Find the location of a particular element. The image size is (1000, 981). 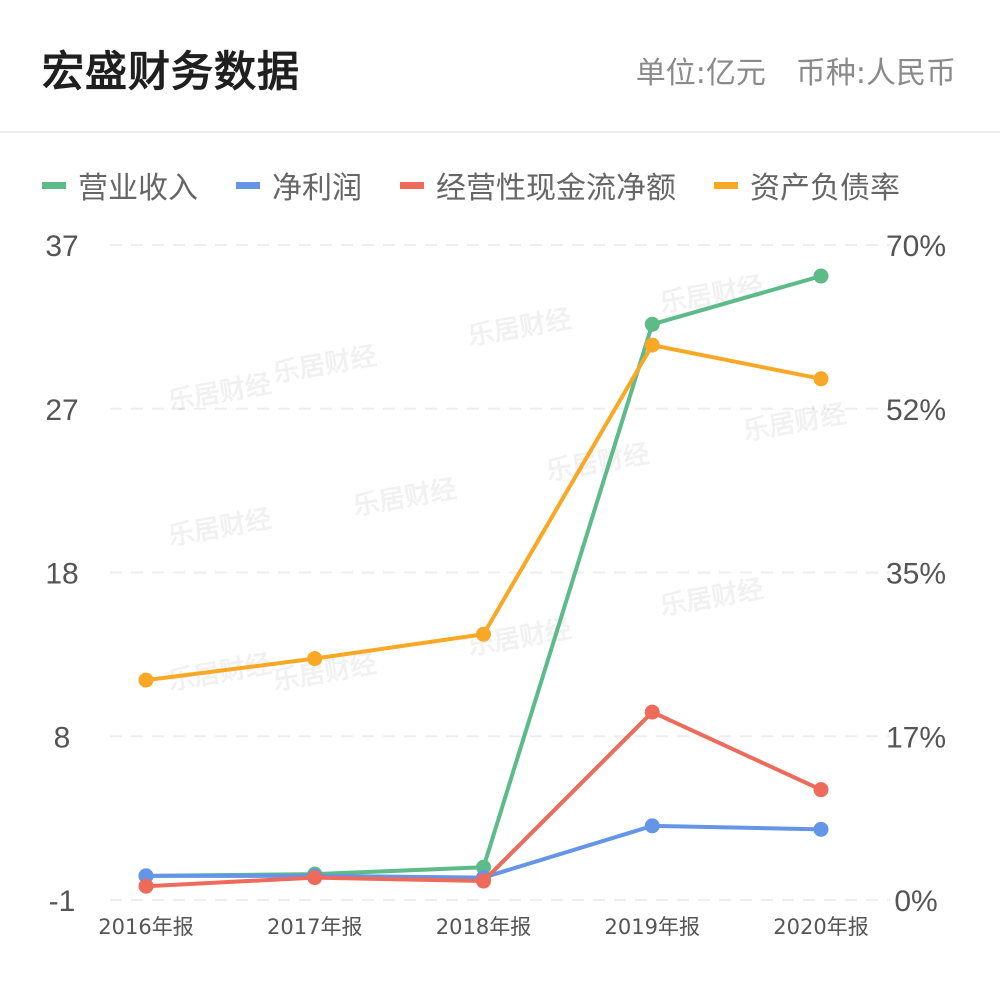

legend-label-operating-cash-flow: 经营性现金流净额 is located at coordinates (556, 188).